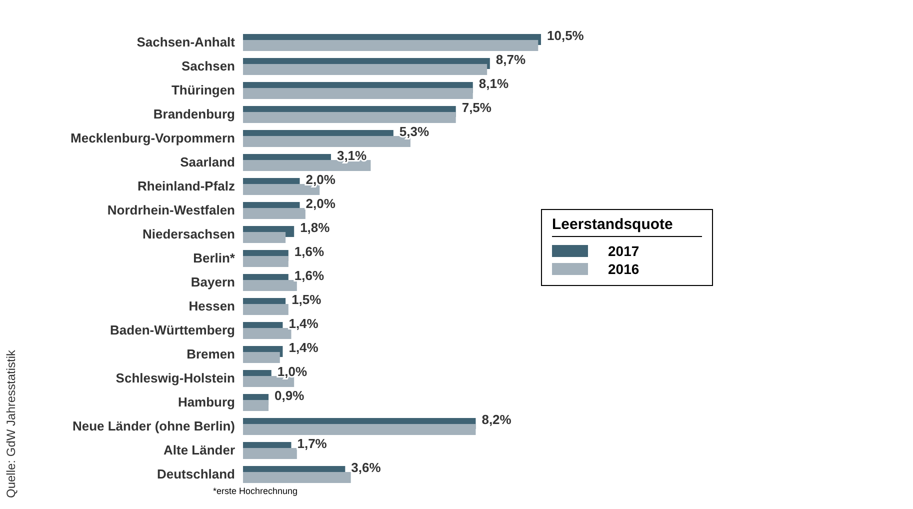  I want to click on y-tick-label: Saarland, so click(208, 162).